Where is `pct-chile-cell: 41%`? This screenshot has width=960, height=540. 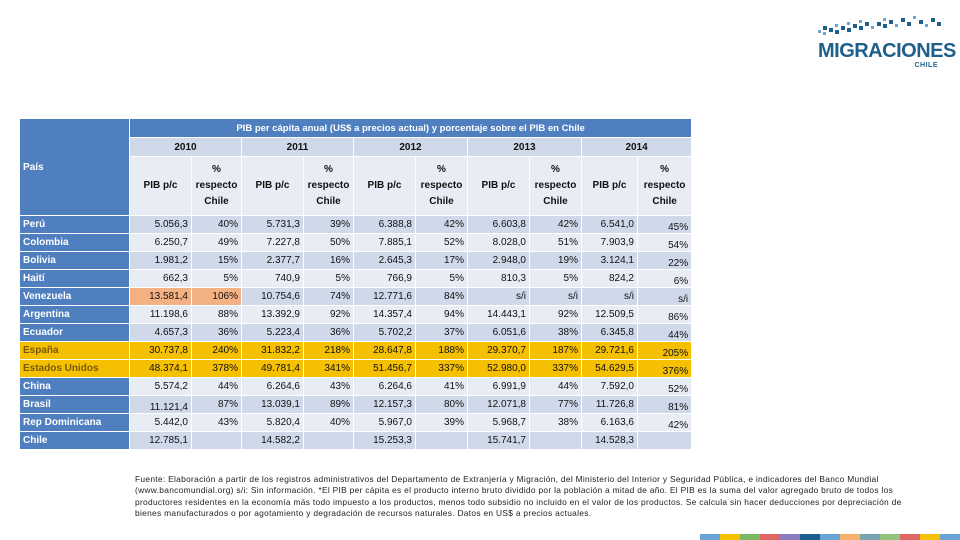 pct-chile-cell: 41% is located at coordinates (441, 386).